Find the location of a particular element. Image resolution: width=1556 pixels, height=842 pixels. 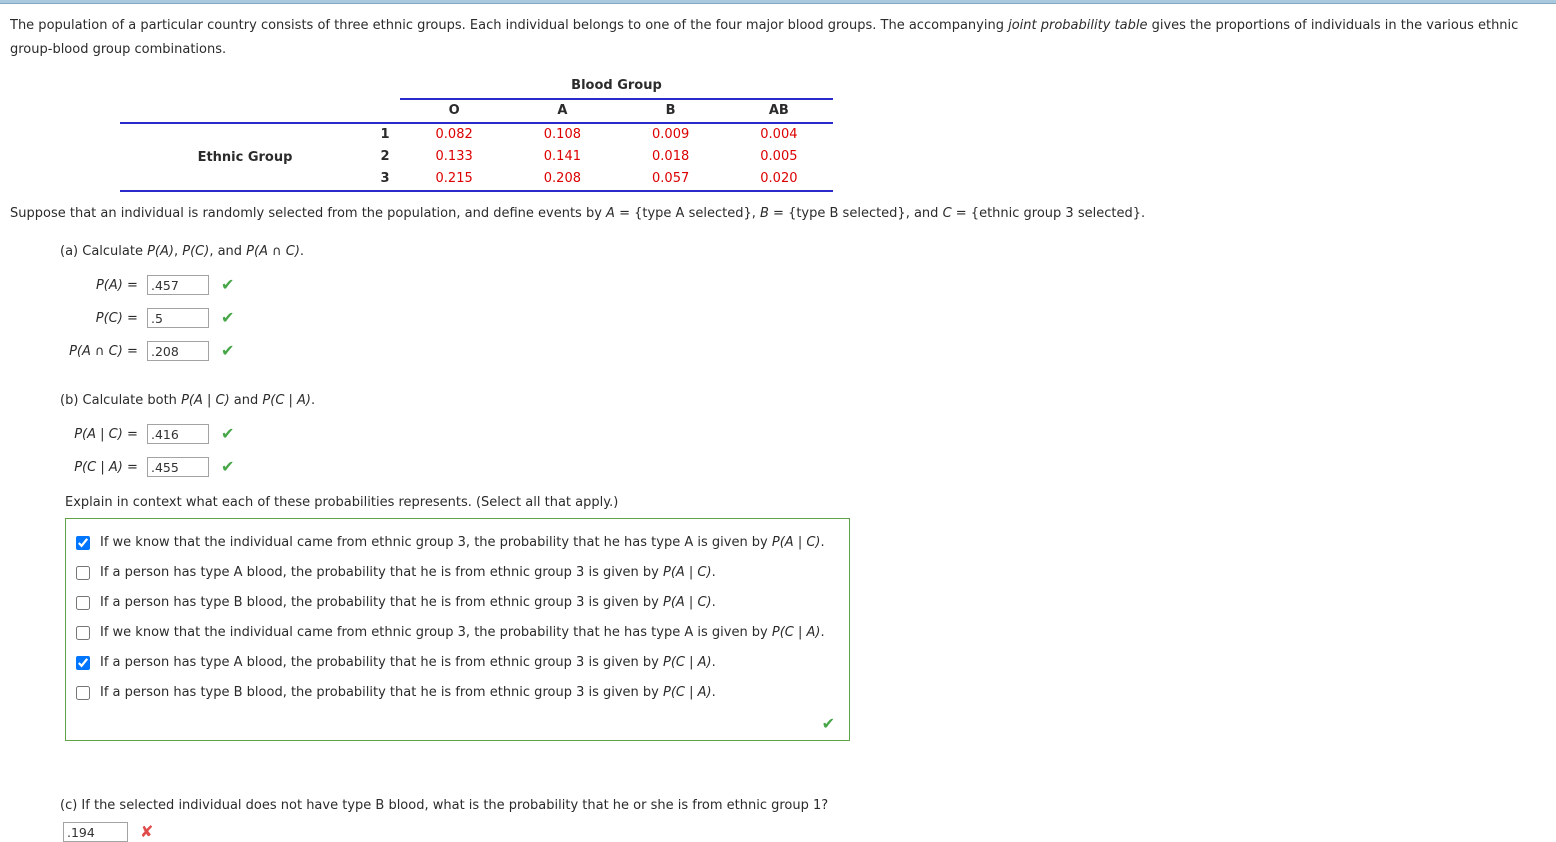

column-header-o: O is located at coordinates (454, 110).